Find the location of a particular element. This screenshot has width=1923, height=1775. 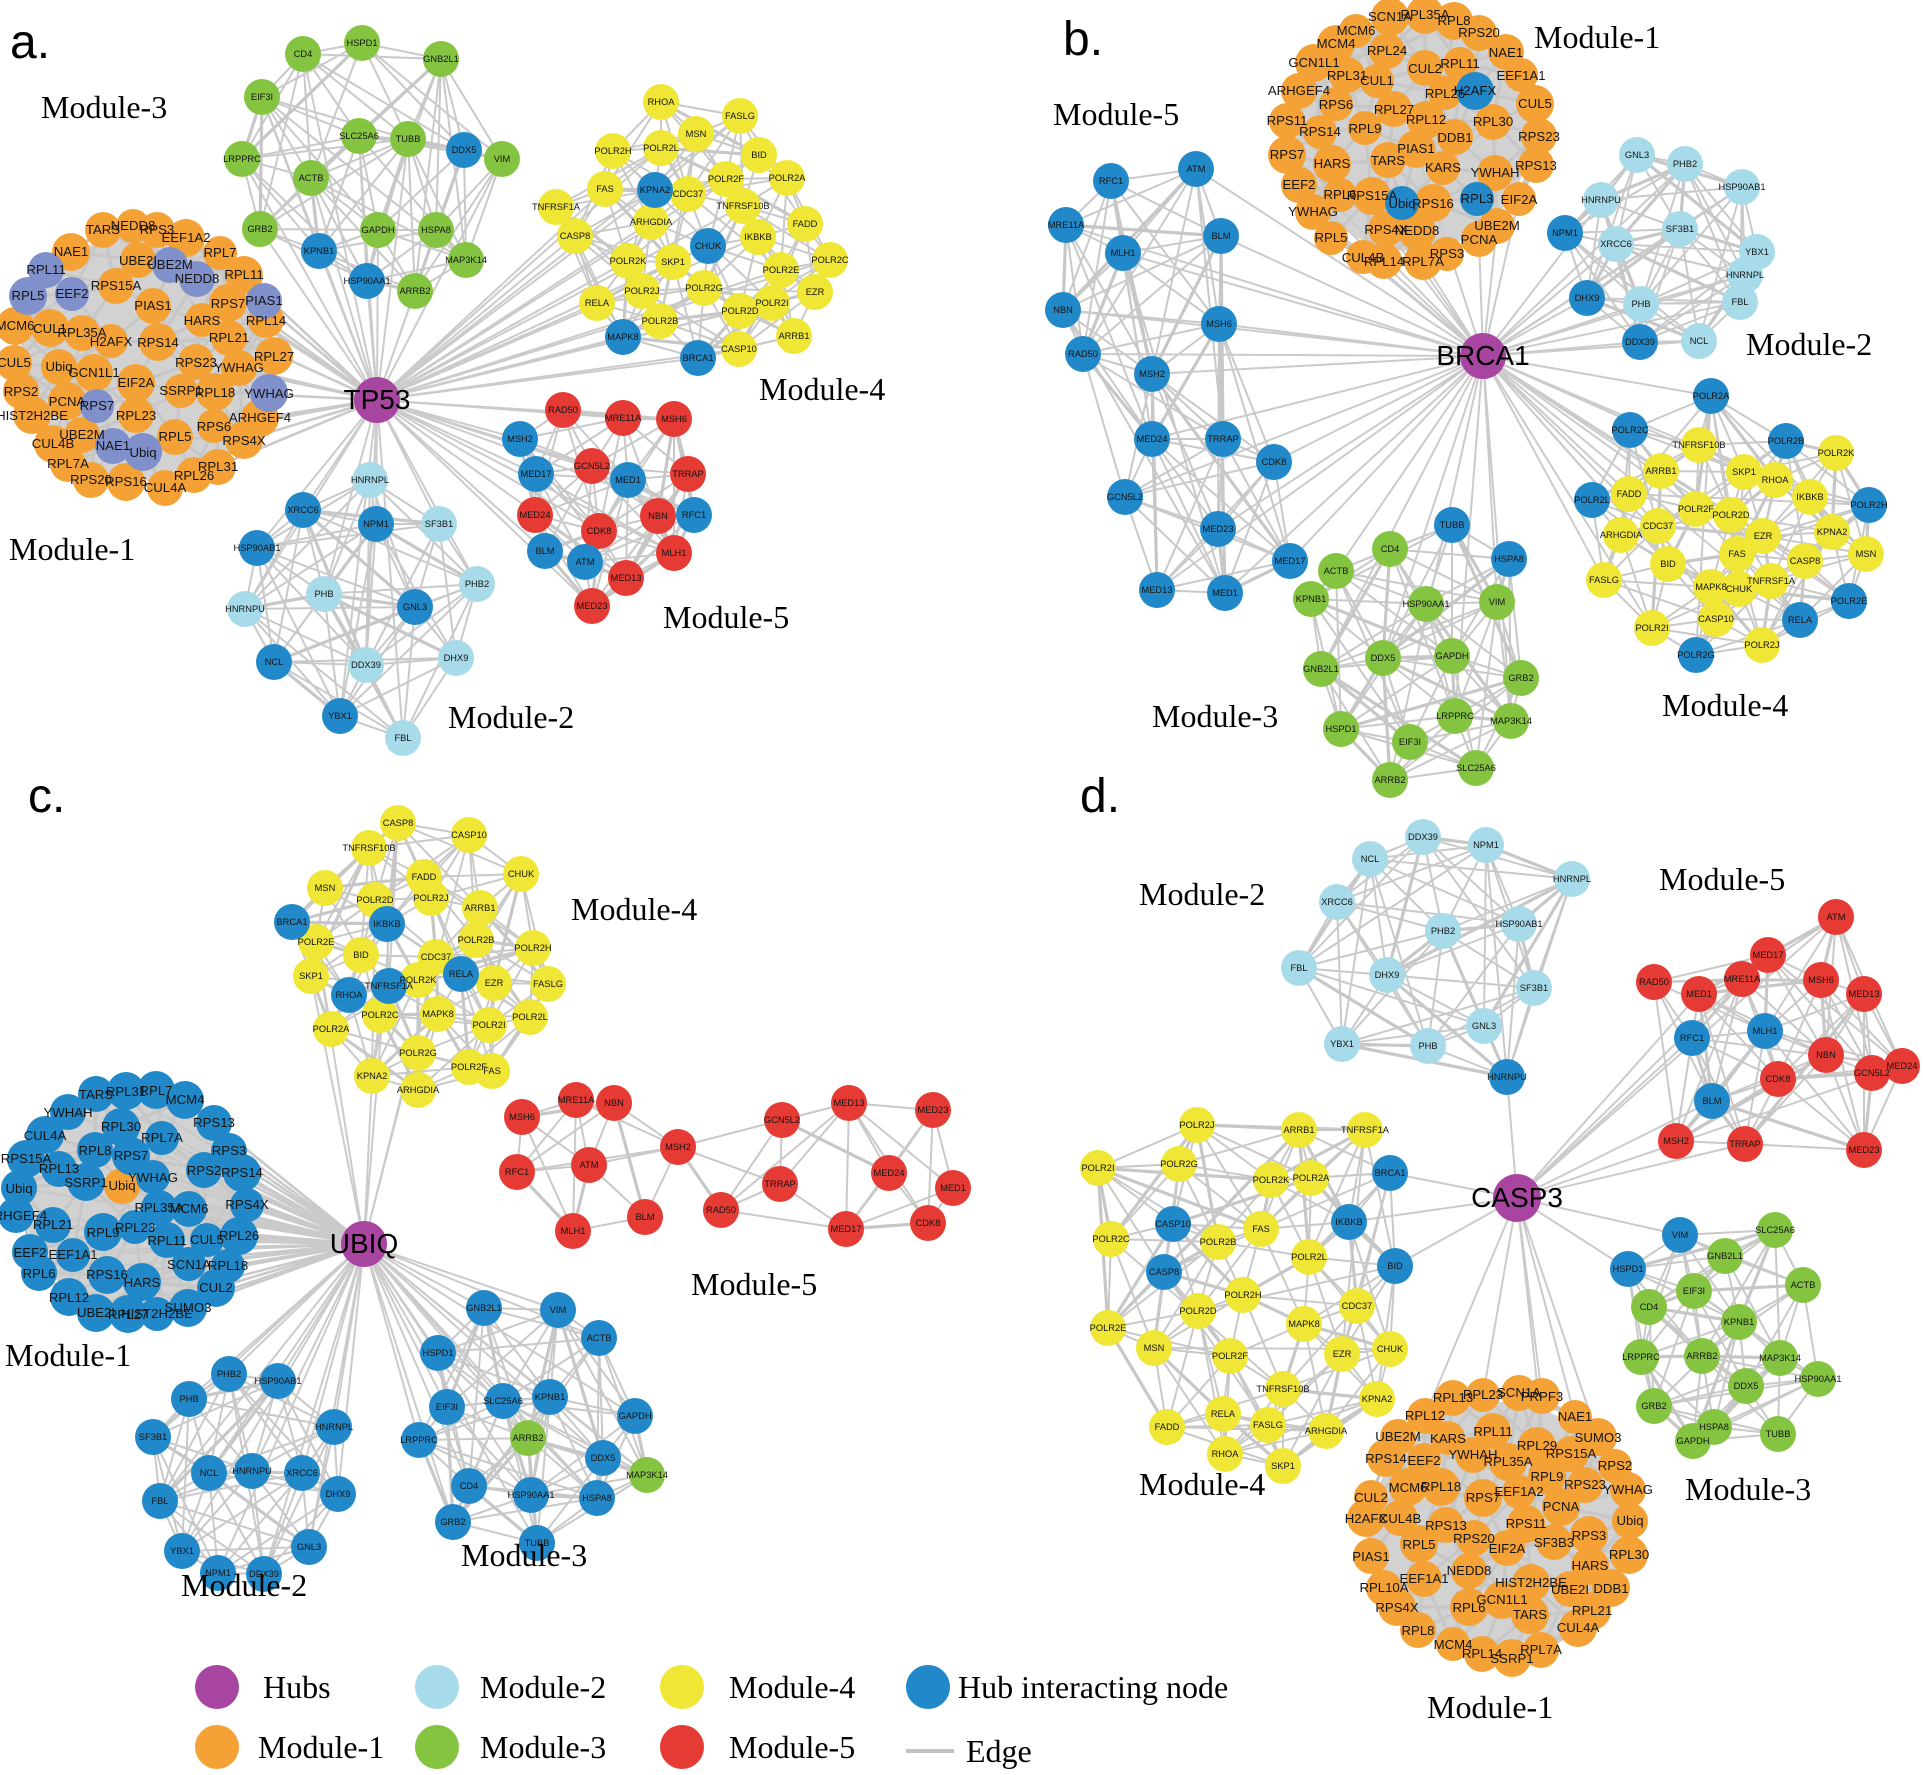

svg-text: NAE1 is located at coordinates (1575, 1416).